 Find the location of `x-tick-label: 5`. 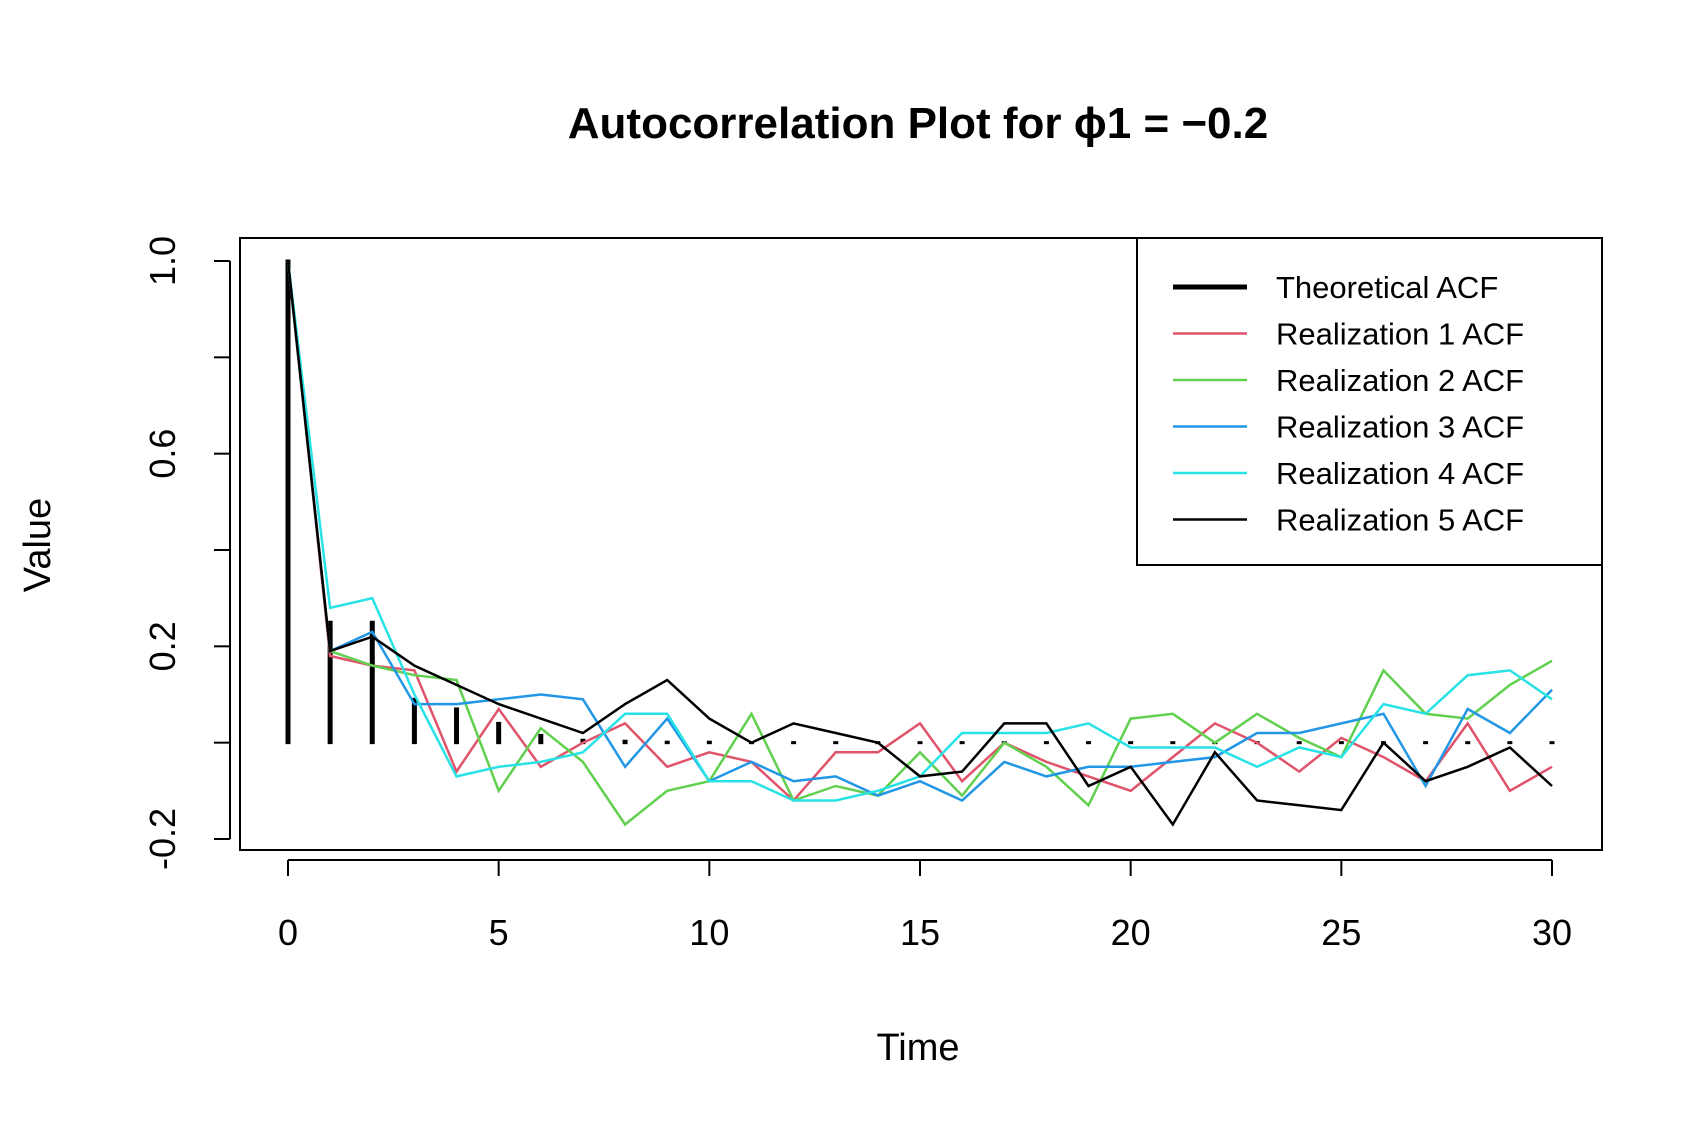

x-tick-label: 5 is located at coordinates (499, 932).